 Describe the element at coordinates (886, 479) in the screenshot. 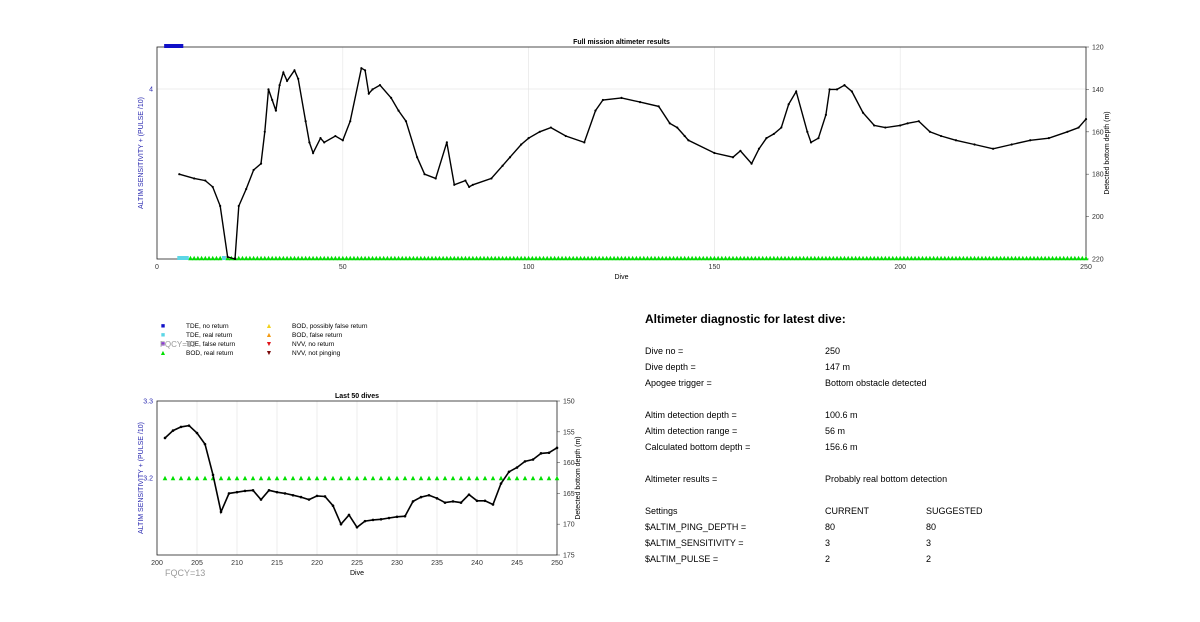

I see `results-value: Probably real bottom detection` at that location.